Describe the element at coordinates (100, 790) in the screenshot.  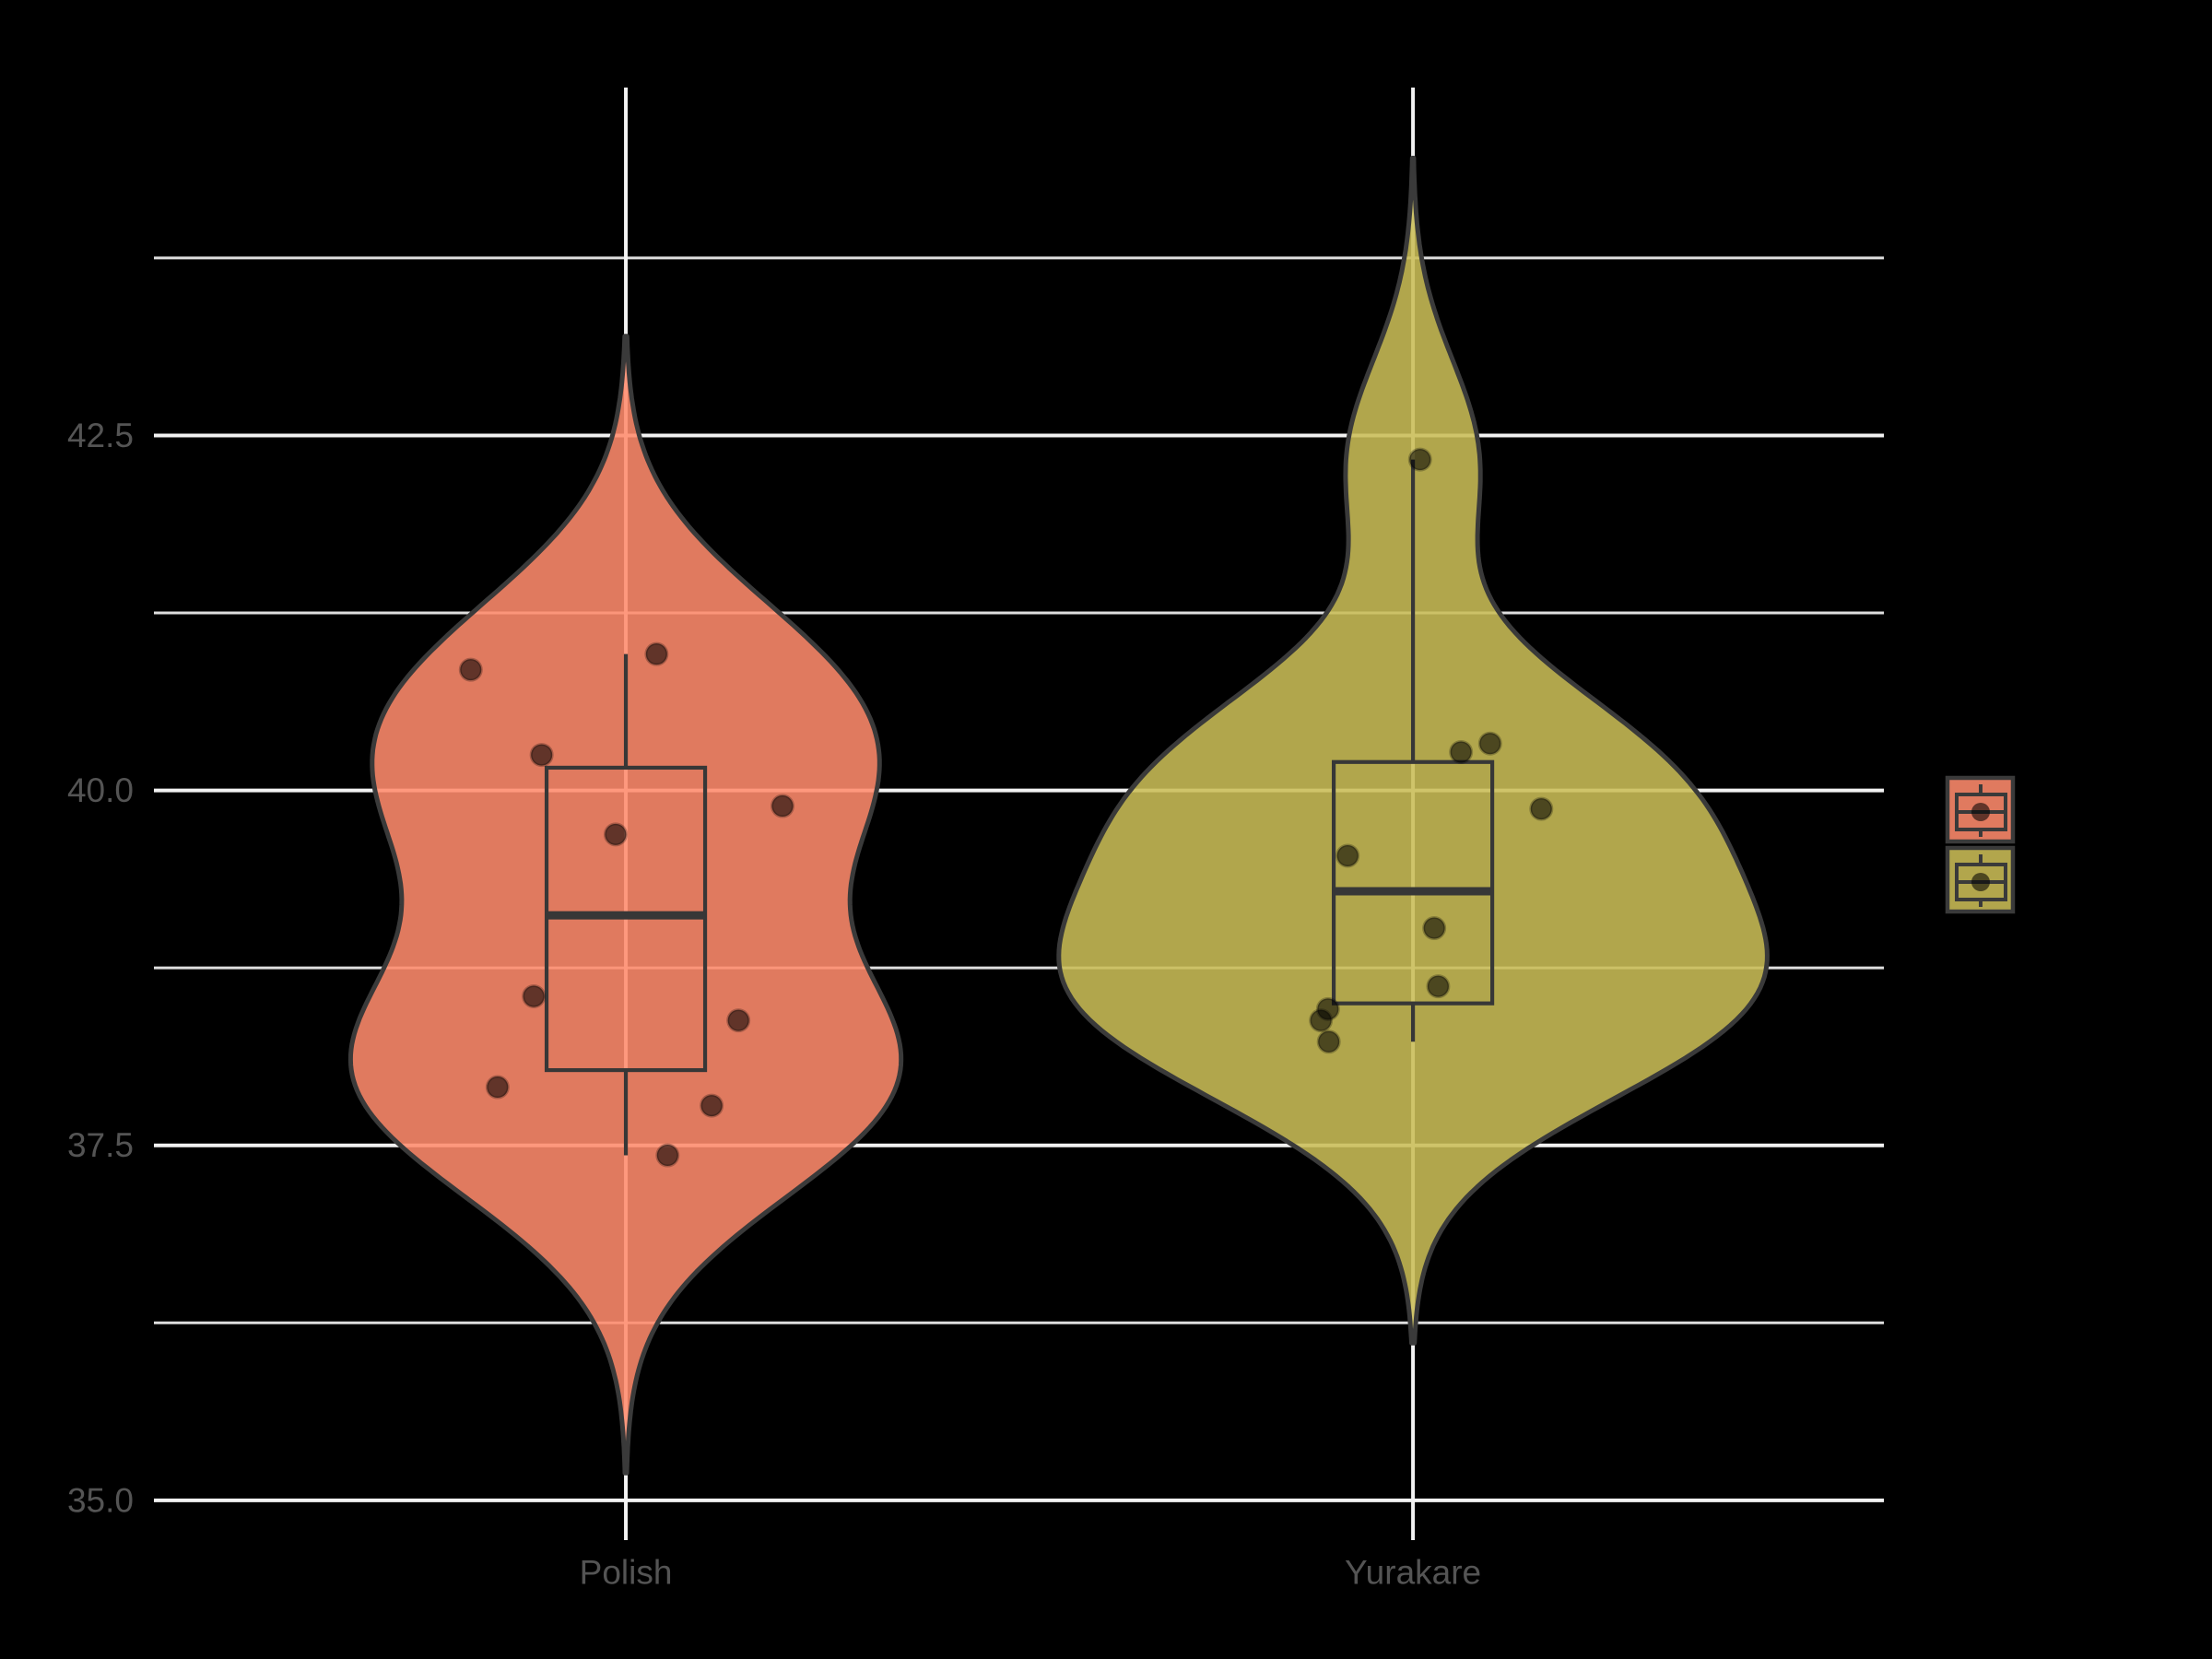
I see `y-tick-label: 40.0` at that location.